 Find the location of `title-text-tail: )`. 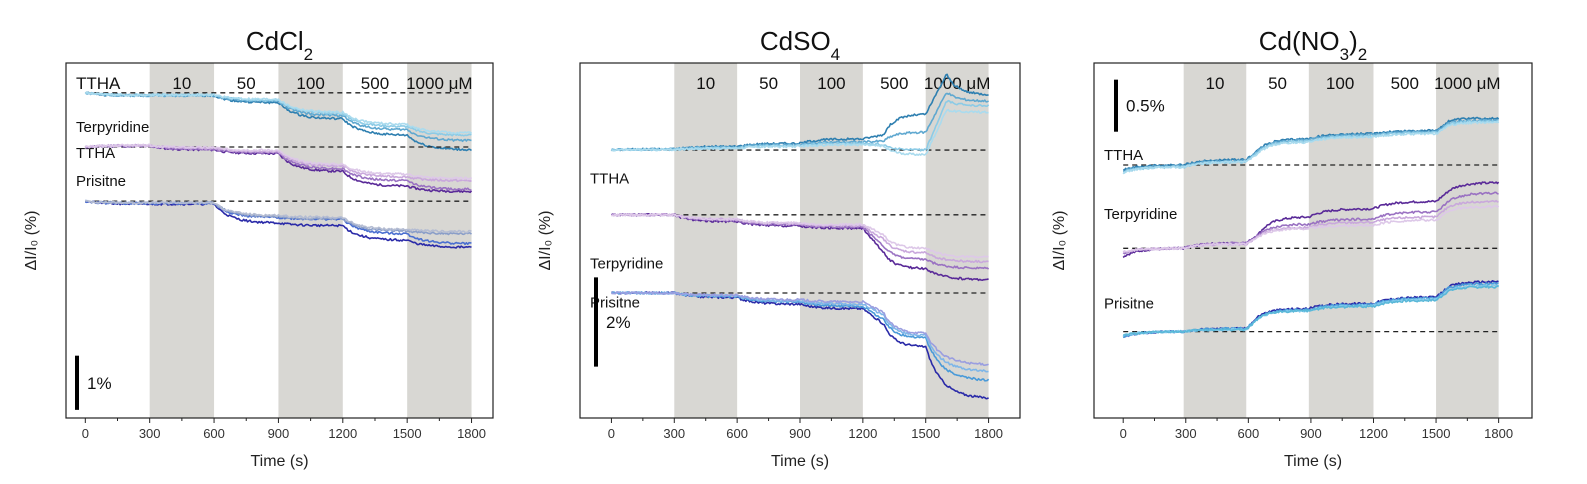

title-text-tail: ) is located at coordinates (1353, 41).